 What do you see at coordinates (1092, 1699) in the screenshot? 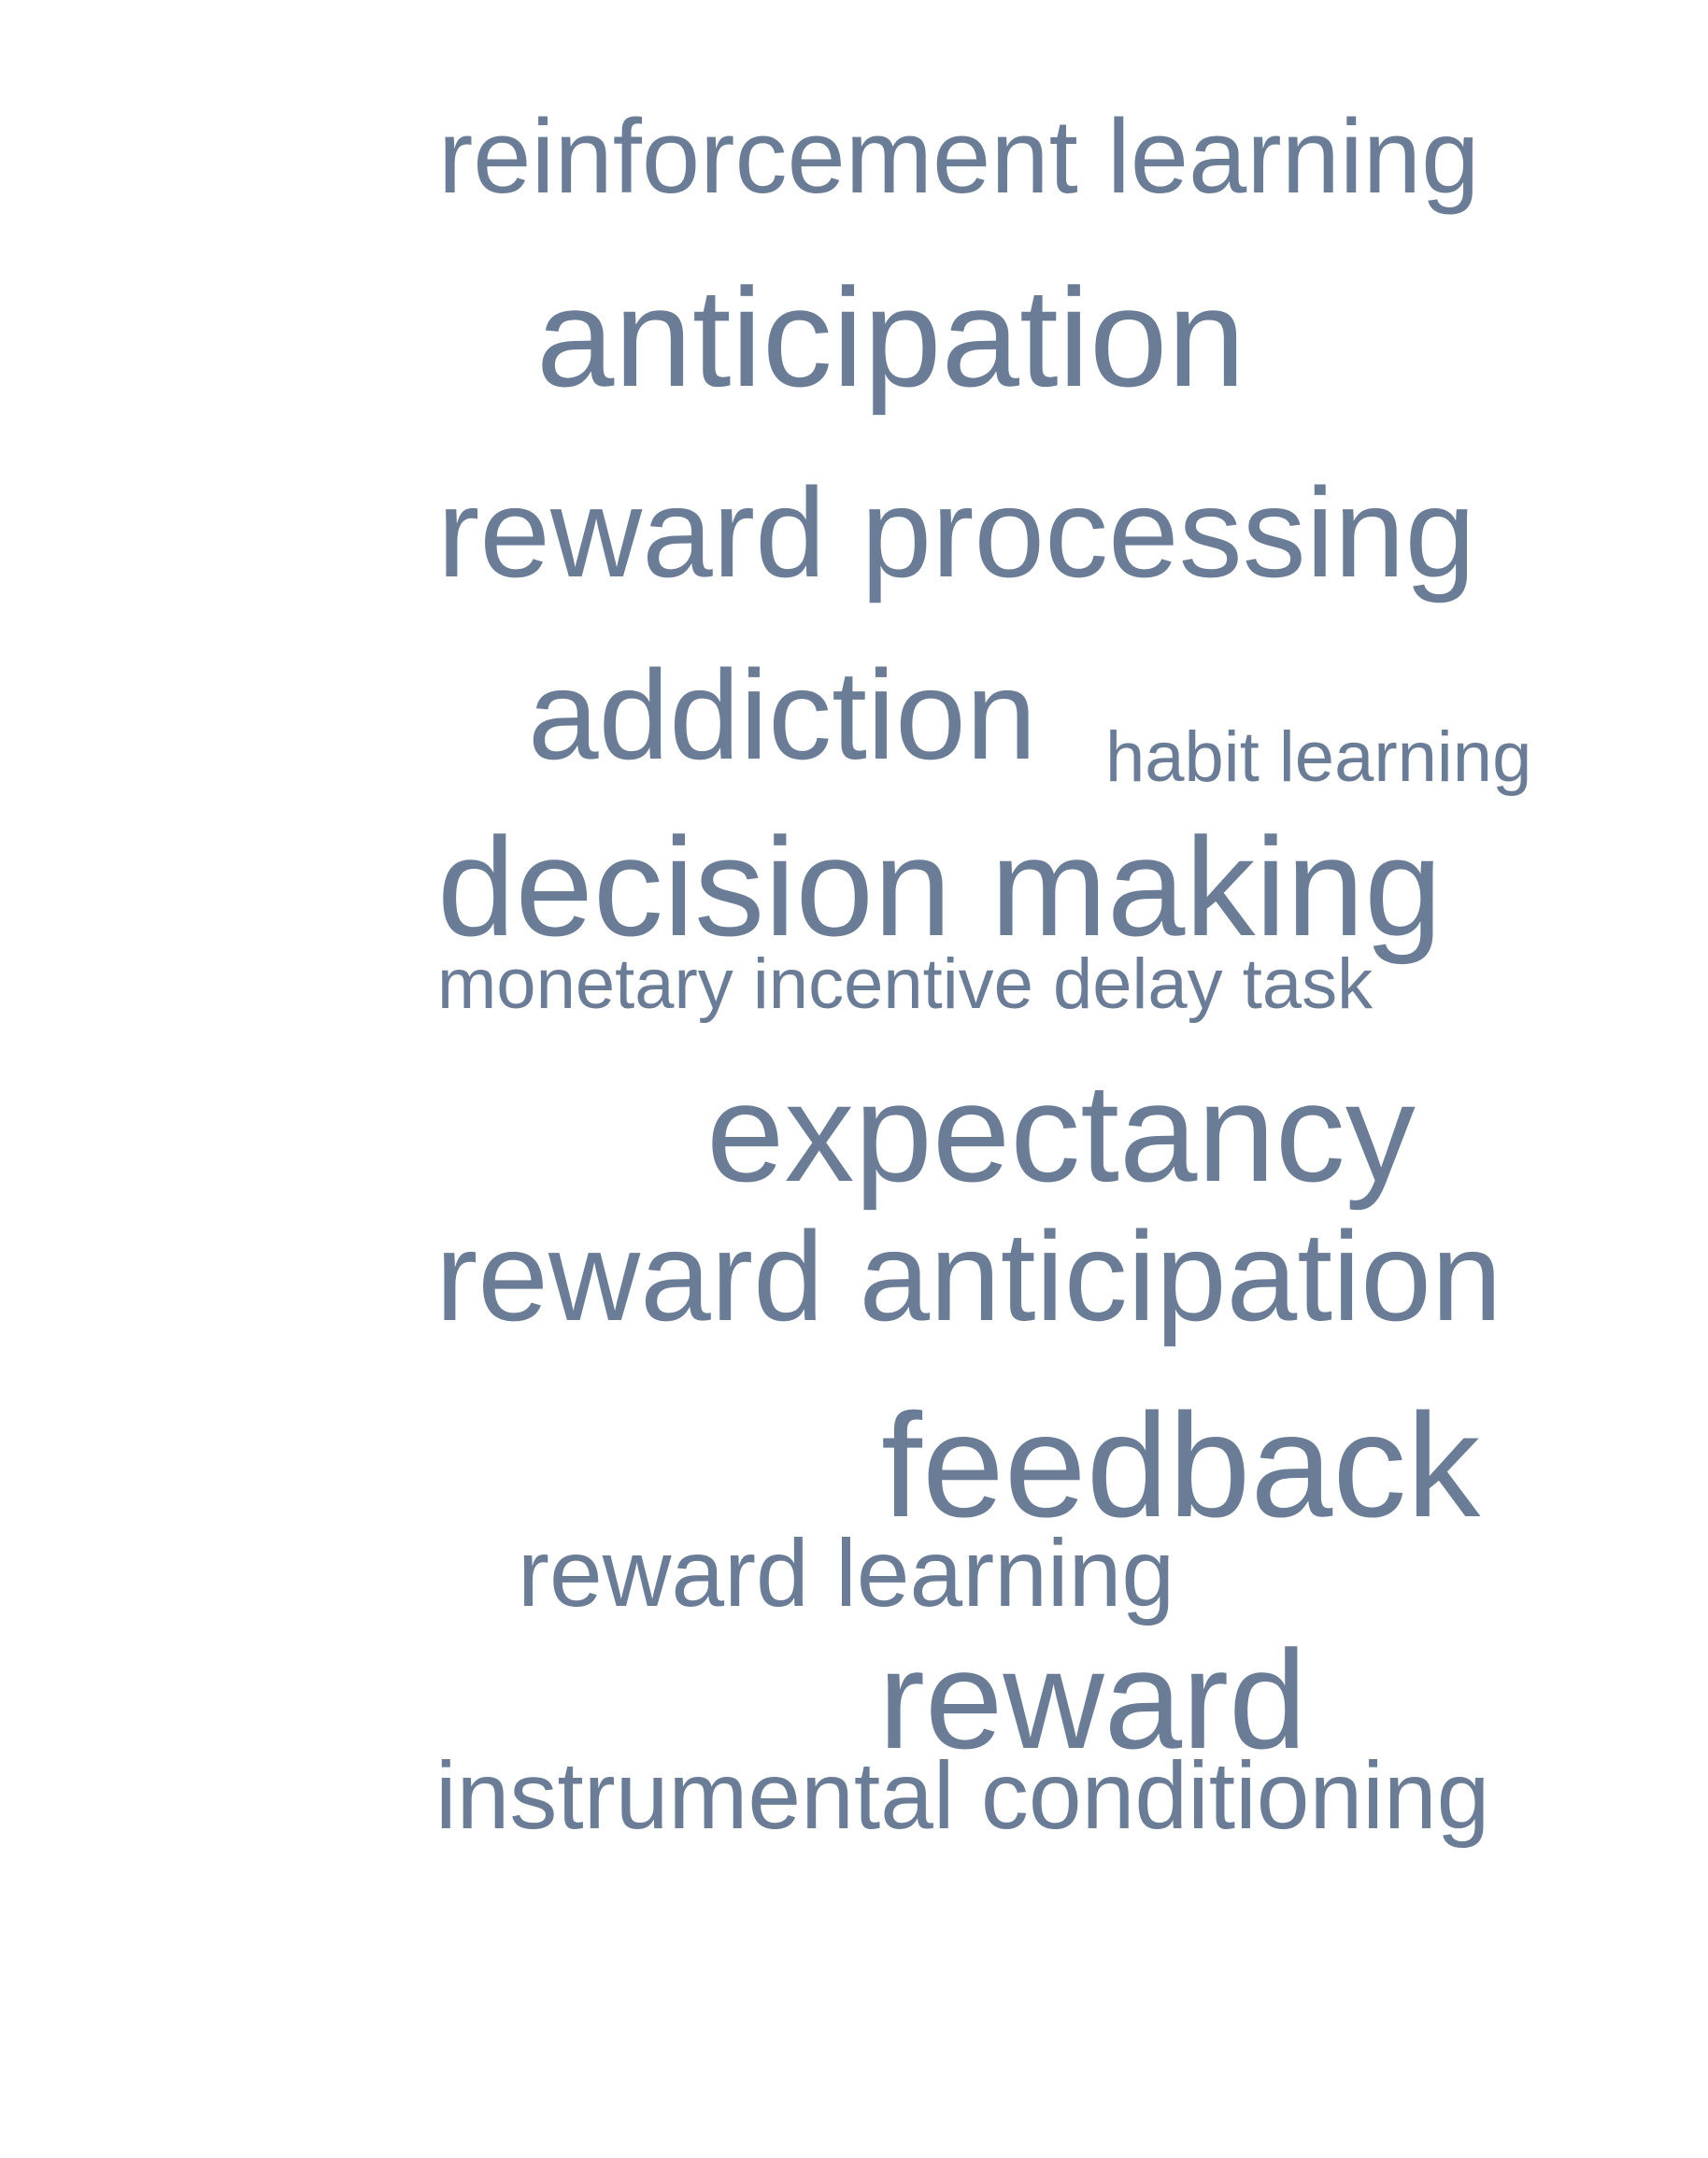
I see `term-reward: reward` at bounding box center [1092, 1699].